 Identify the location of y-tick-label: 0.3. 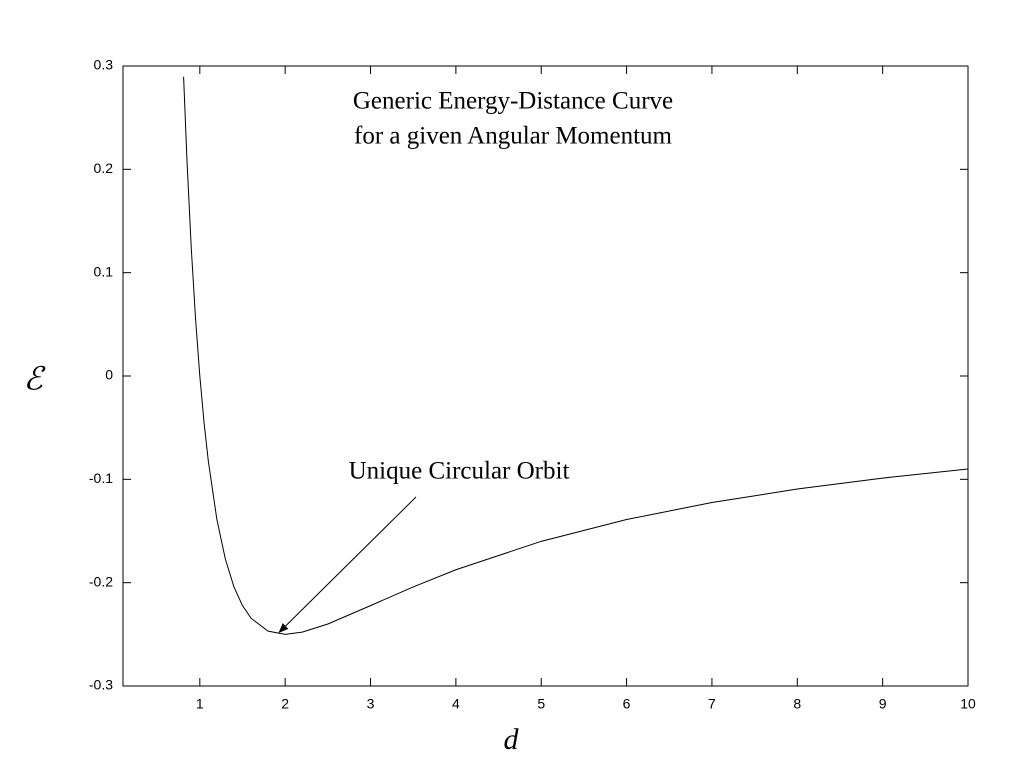
(104, 65).